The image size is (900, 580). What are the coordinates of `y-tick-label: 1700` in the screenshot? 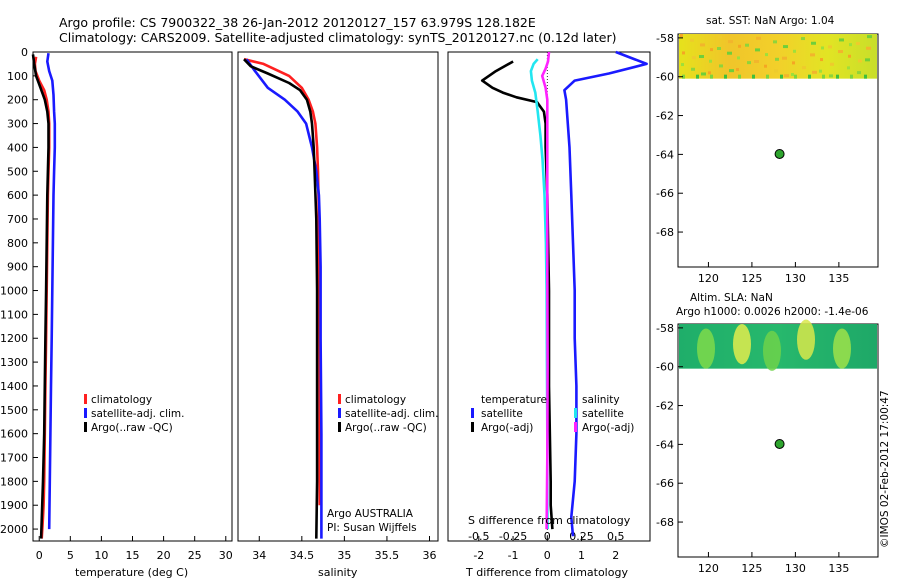 It's located at (14, 458).